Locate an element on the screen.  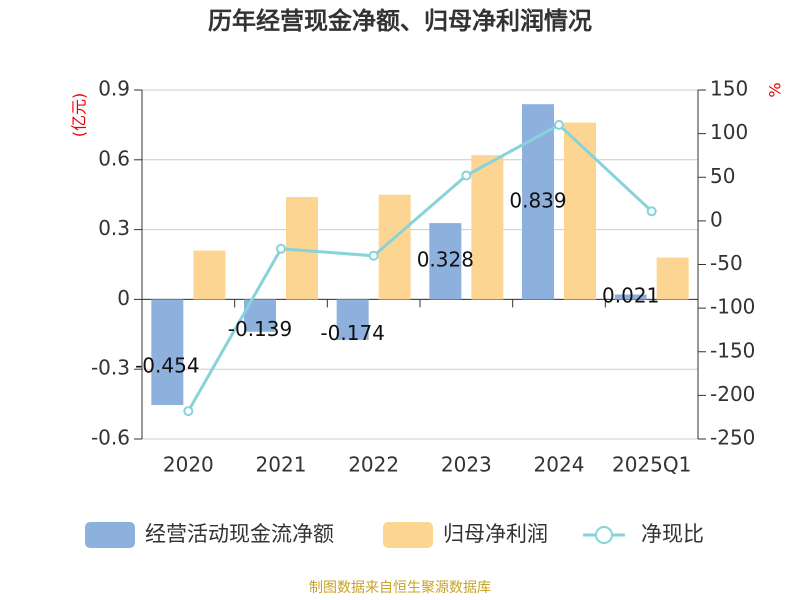
y-tick-label: -0.6 is located at coordinates (110, 438).